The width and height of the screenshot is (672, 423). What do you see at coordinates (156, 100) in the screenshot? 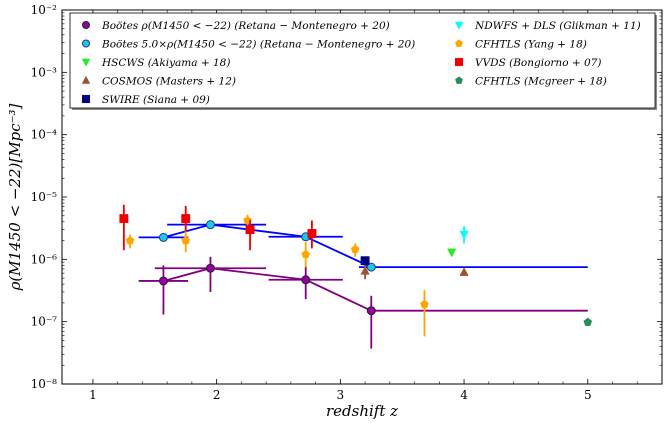
I see `legend-label: SWIRE (Siana + 09)` at bounding box center [156, 100].